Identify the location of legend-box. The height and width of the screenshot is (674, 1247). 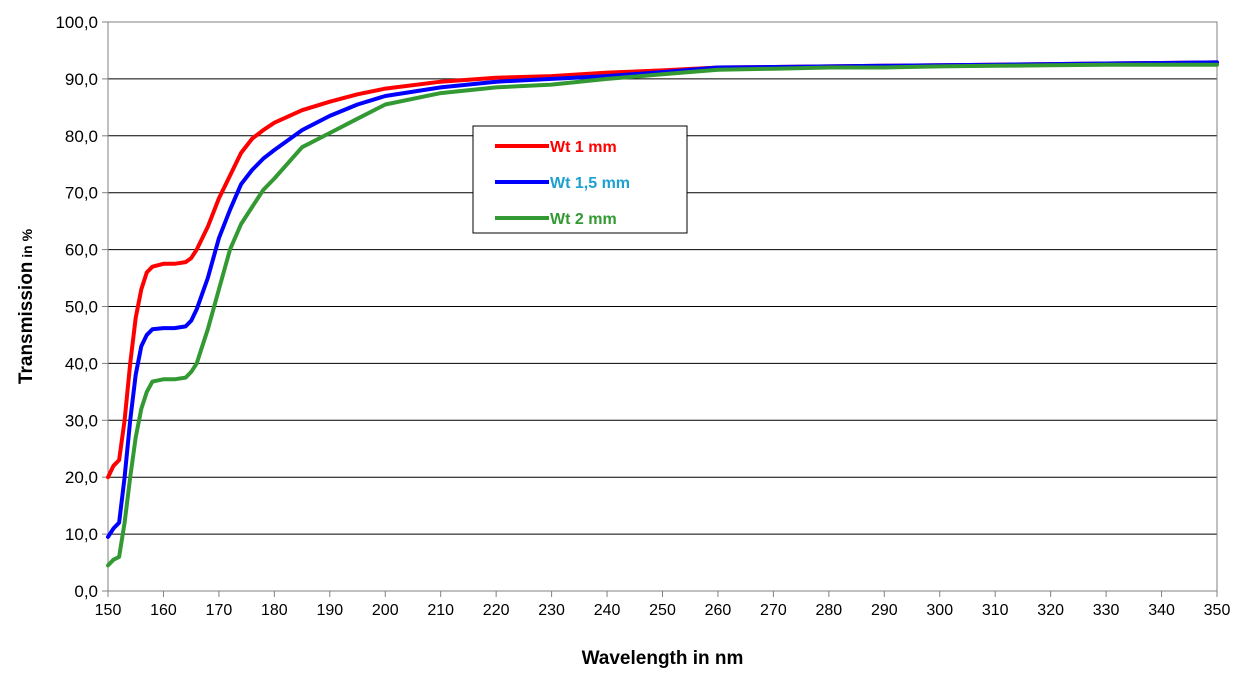
(580, 179).